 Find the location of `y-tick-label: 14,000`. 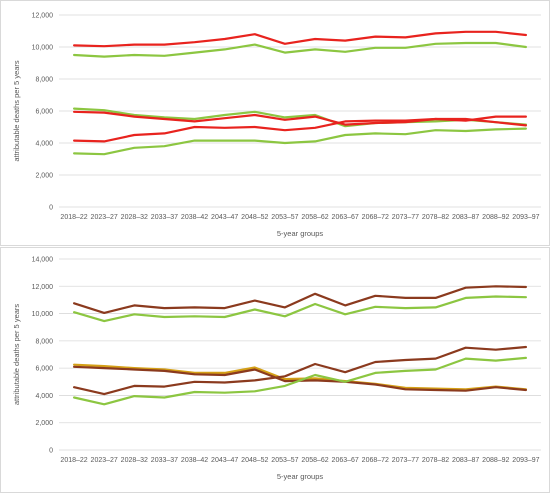

y-tick-label: 14,000 is located at coordinates (43, 260).